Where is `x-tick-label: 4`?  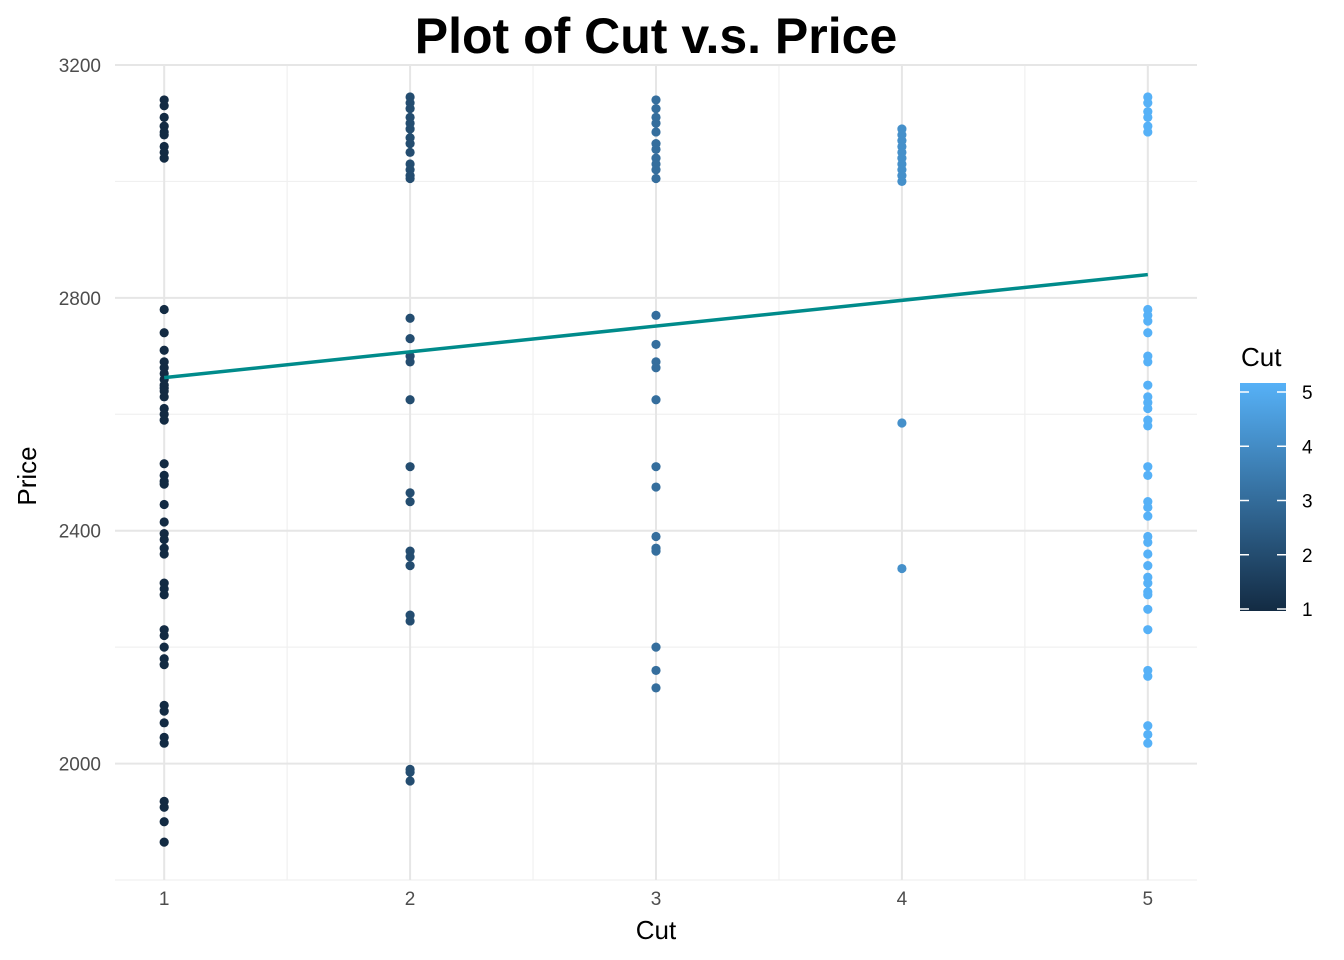
x-tick-label: 4 is located at coordinates (902, 899).